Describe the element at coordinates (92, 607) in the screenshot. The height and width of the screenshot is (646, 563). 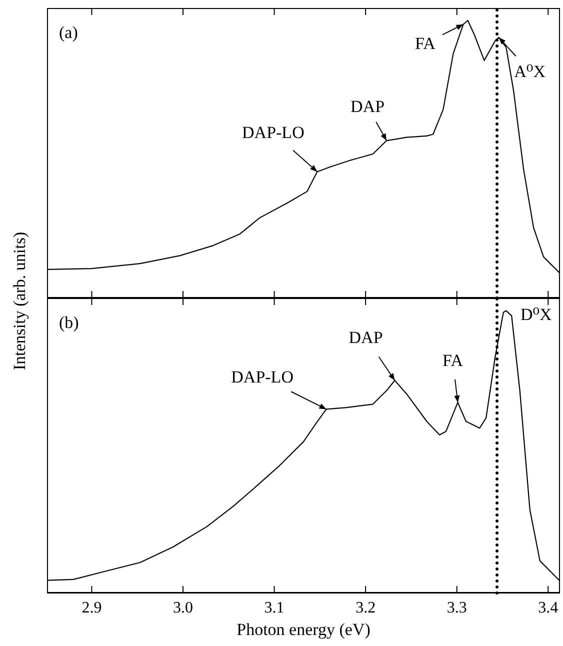
I see `x-tick-label: 2.9` at that location.